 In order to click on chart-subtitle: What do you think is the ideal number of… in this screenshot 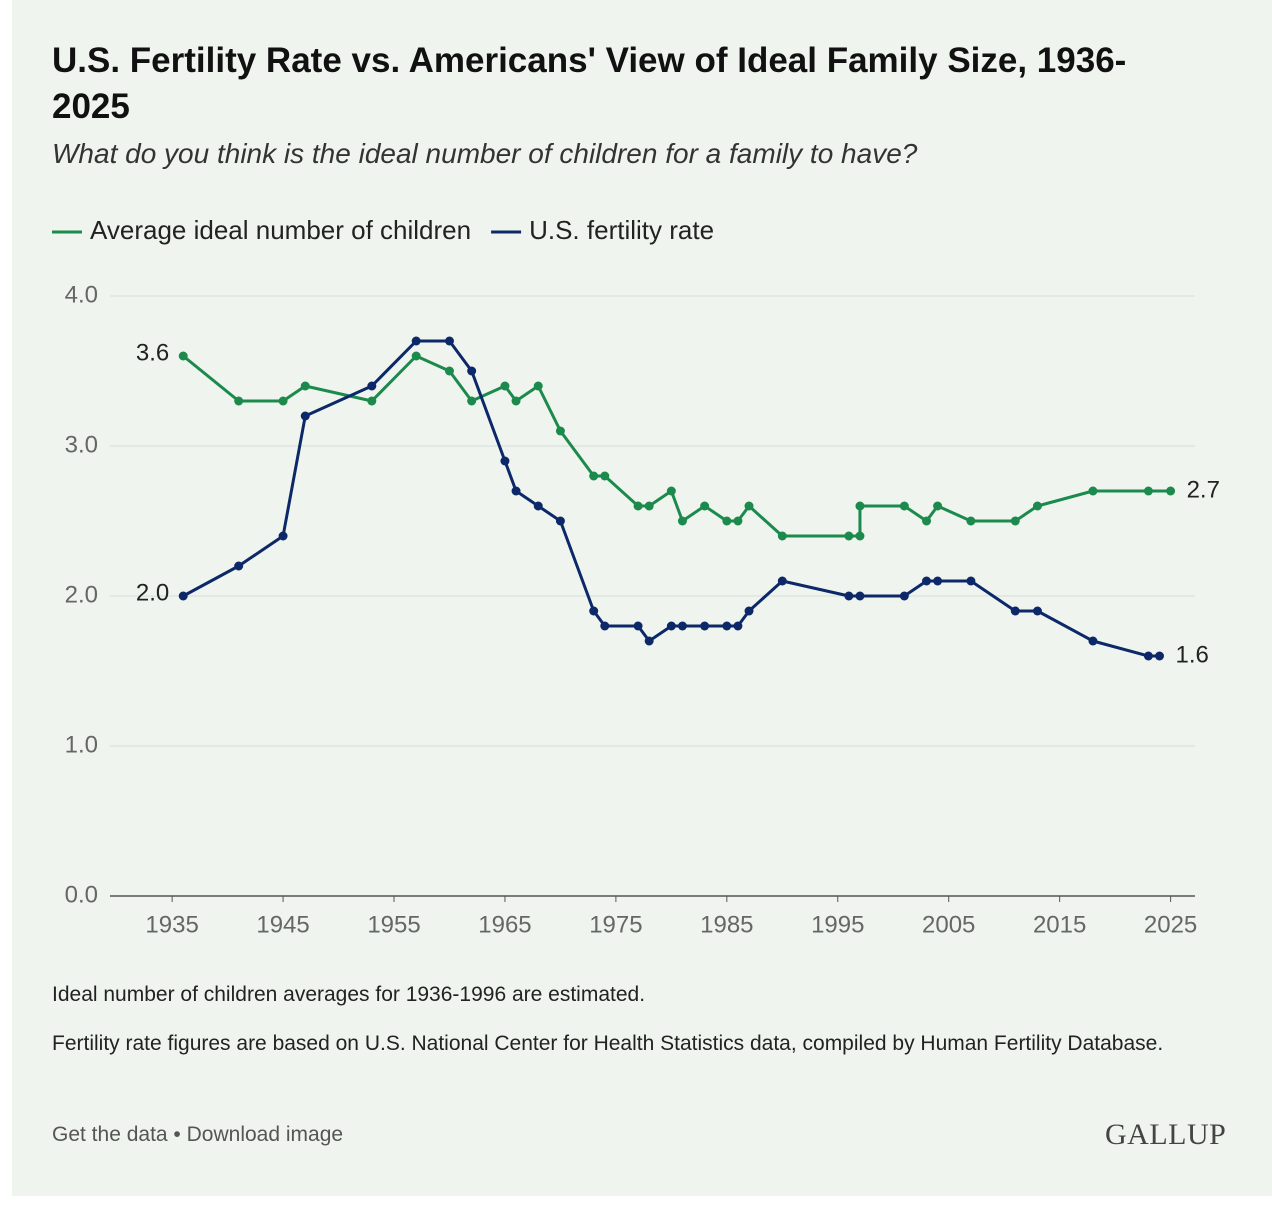, I will do `click(485, 153)`.